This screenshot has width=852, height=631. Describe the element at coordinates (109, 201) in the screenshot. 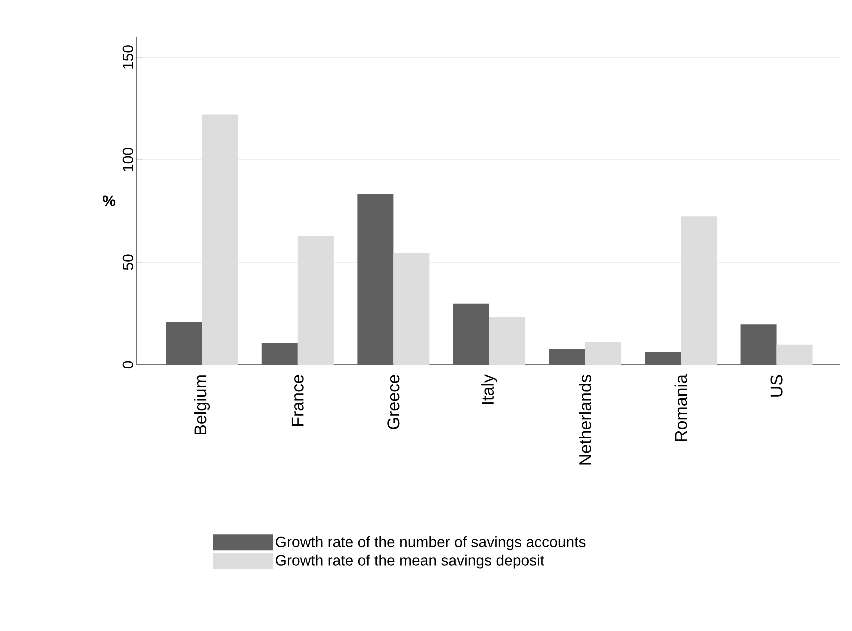

I see `y-axis-title: %` at that location.